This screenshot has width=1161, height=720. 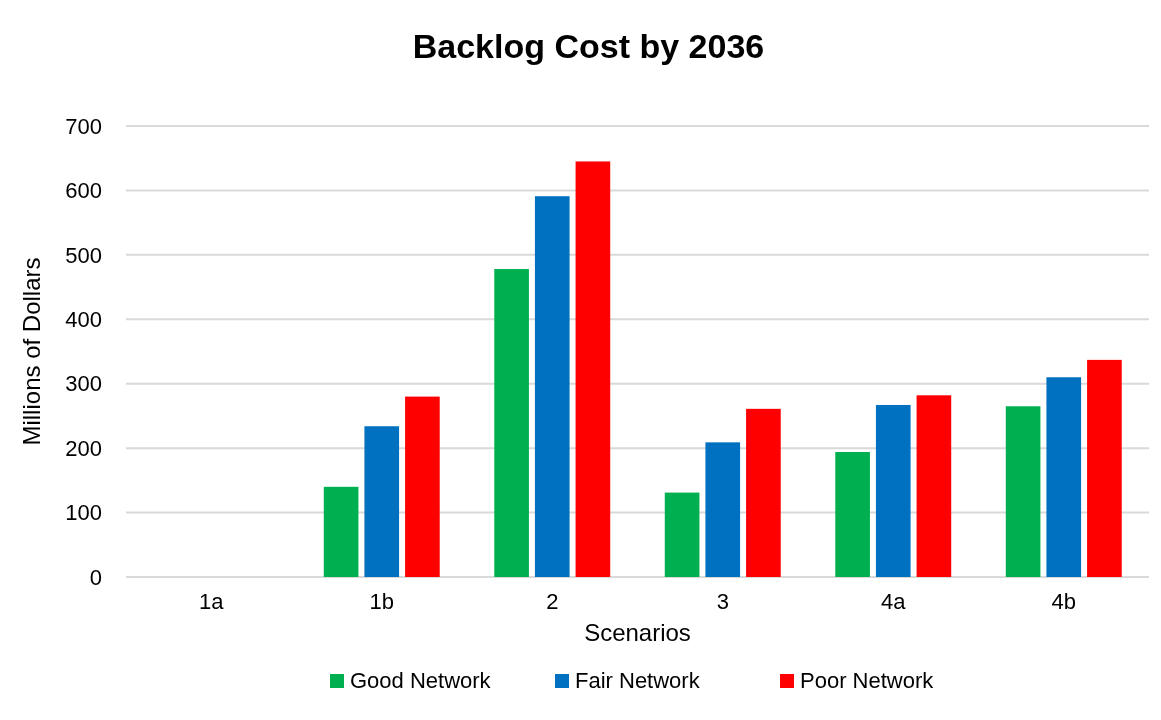 What do you see at coordinates (83, 384) in the screenshot?
I see `y-tick-label: 300` at bounding box center [83, 384].